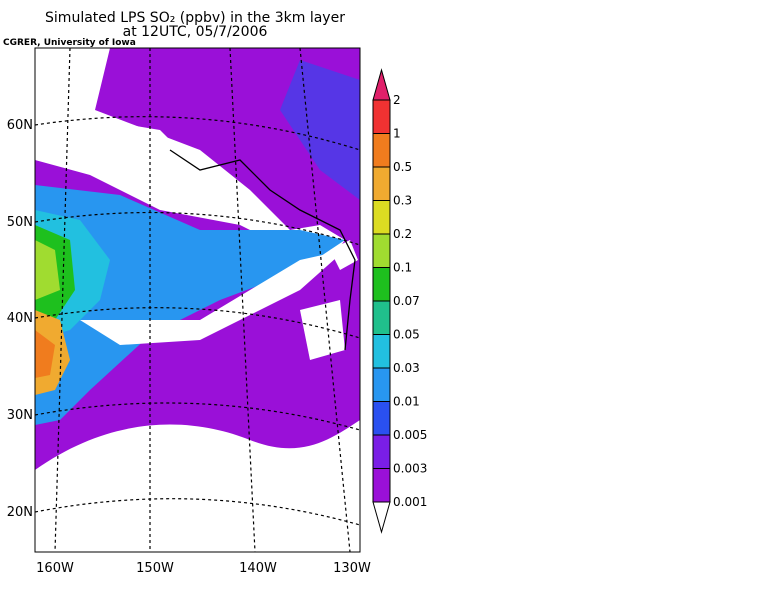 This screenshot has width=760, height=591. What do you see at coordinates (155, 568) in the screenshot?
I see `lon-label: 150W` at bounding box center [155, 568].